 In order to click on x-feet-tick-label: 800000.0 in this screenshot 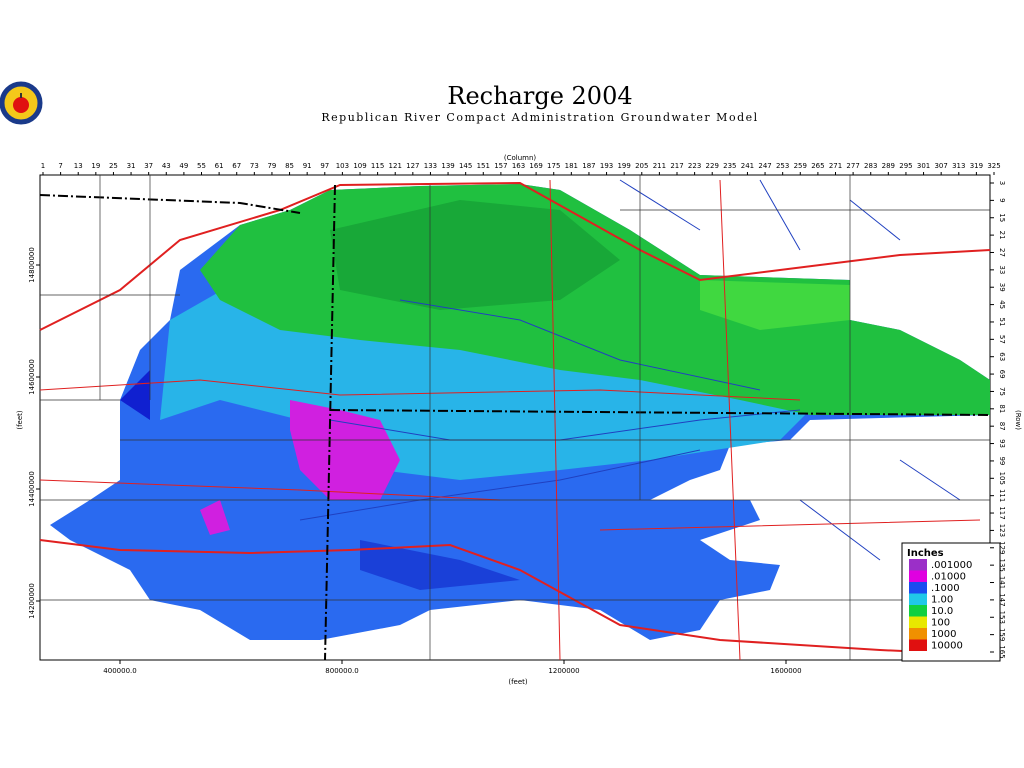, I will do `click(341, 671)`.